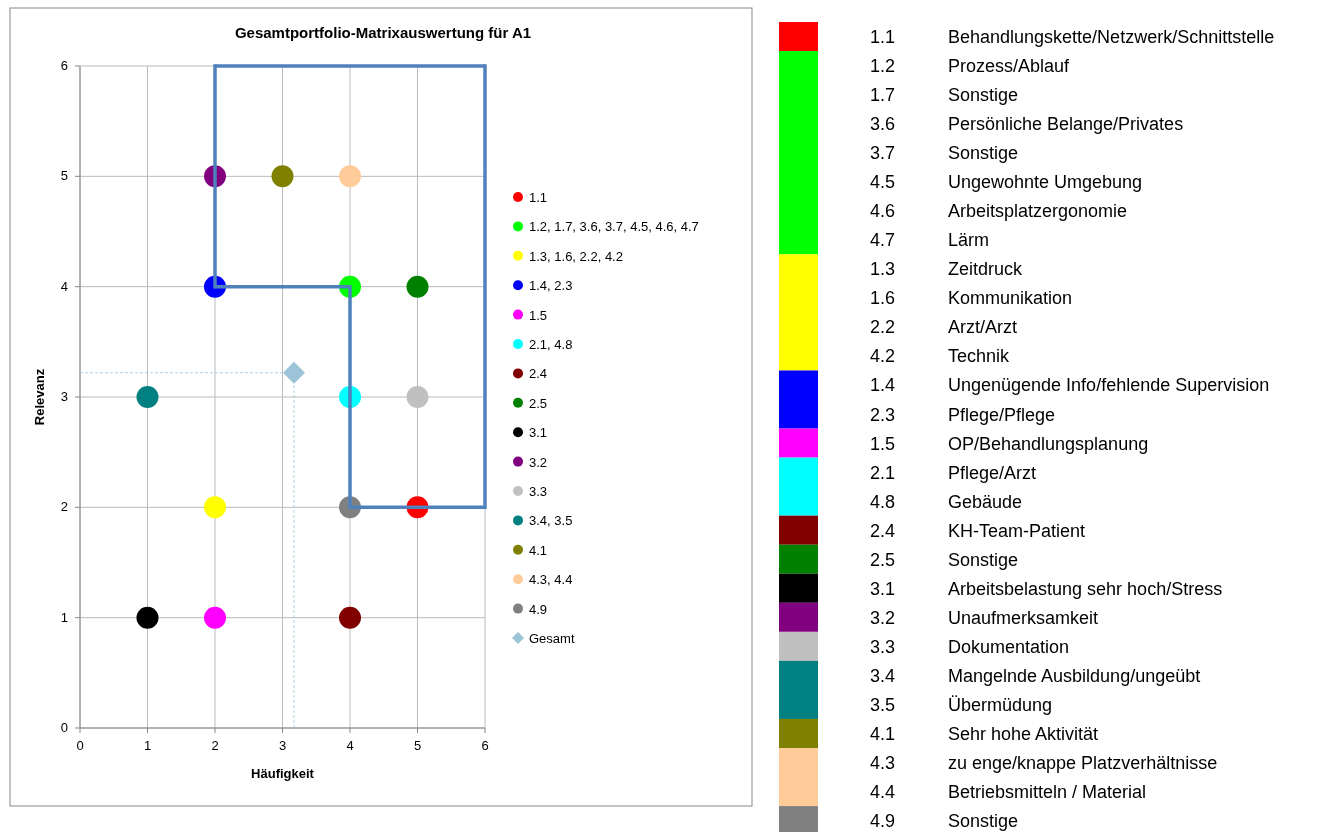 The image size is (1338, 832). What do you see at coordinates (985, 501) in the screenshot?
I see `category-label: Gebäude` at bounding box center [985, 501].